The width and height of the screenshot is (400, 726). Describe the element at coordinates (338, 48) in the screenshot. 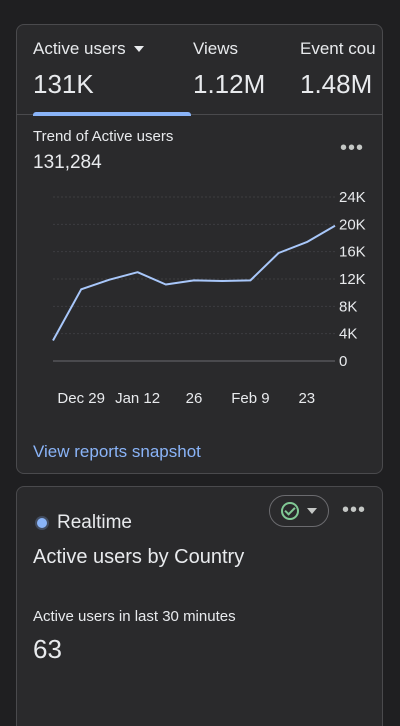

I see `tab-event-count-label: Event cou` at that location.